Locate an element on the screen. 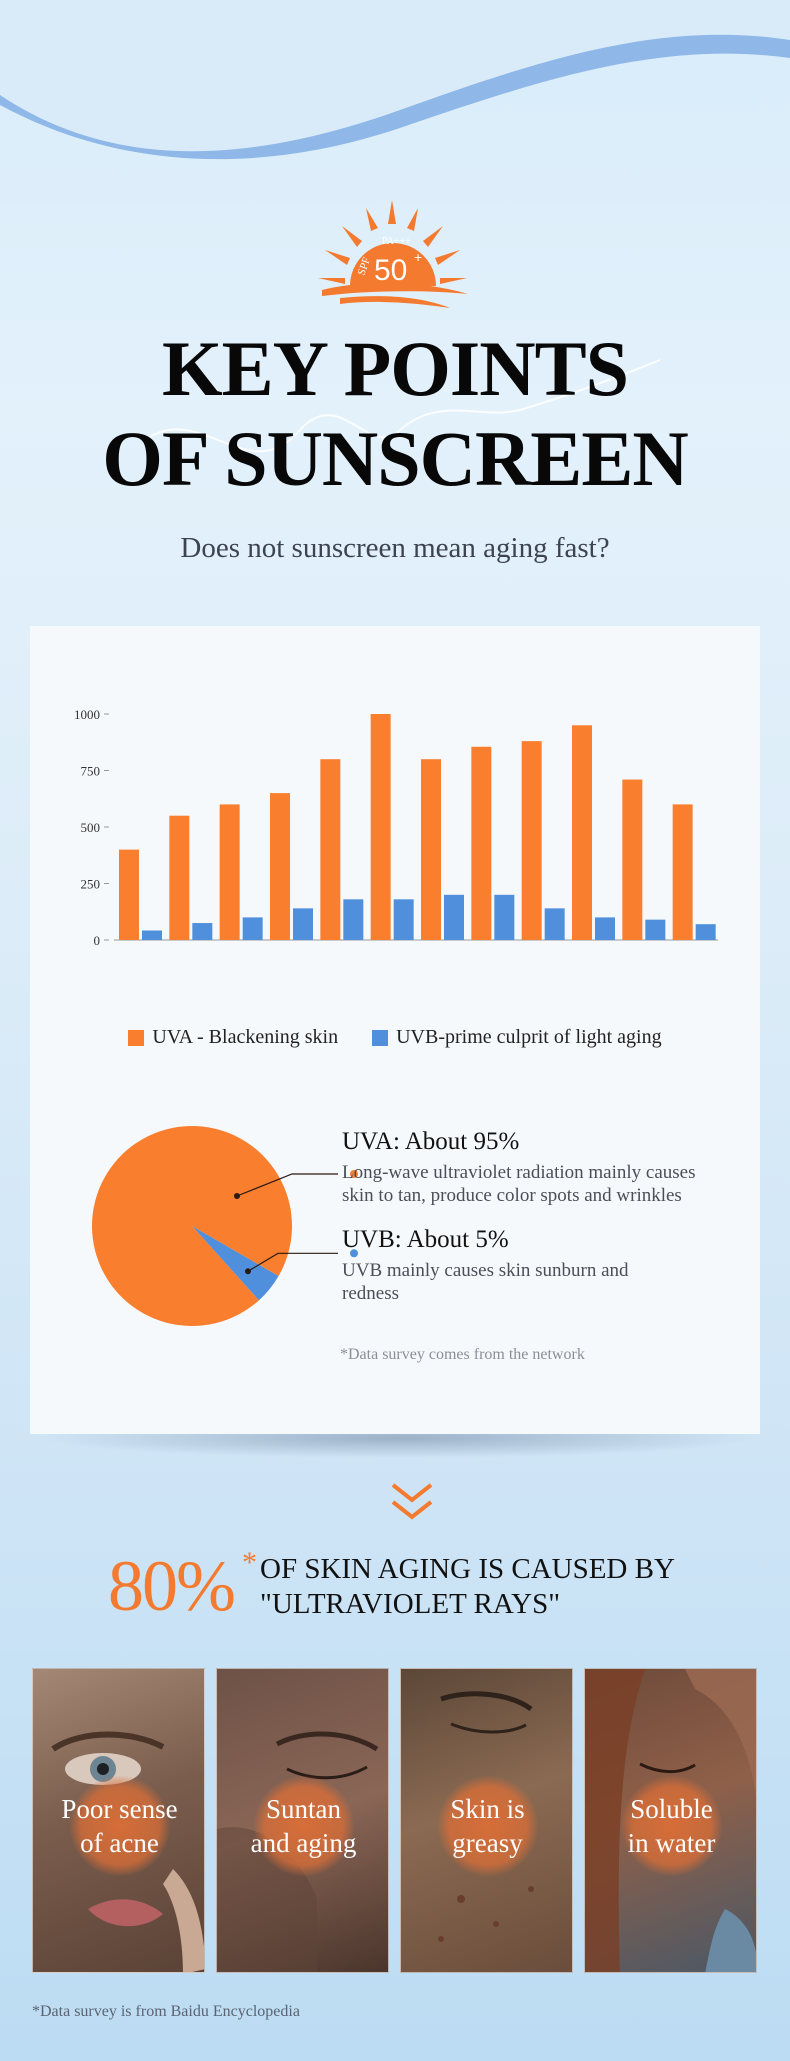 This screenshot has height=2061, width=790. skin-closeup-illustration is located at coordinates (486, 1816).